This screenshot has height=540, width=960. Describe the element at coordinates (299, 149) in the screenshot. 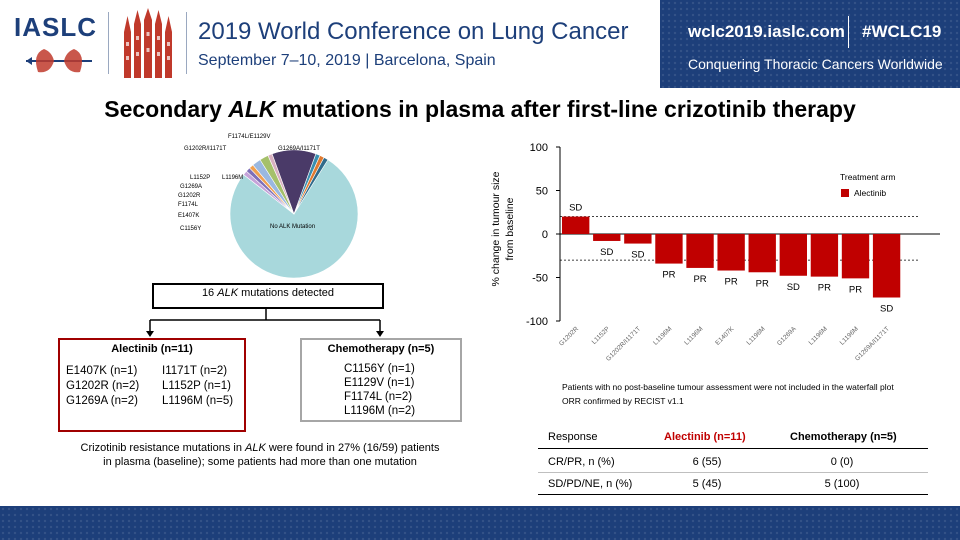

I see `pie-label-g1269a-i1171t: G1269A/I1171T` at that location.